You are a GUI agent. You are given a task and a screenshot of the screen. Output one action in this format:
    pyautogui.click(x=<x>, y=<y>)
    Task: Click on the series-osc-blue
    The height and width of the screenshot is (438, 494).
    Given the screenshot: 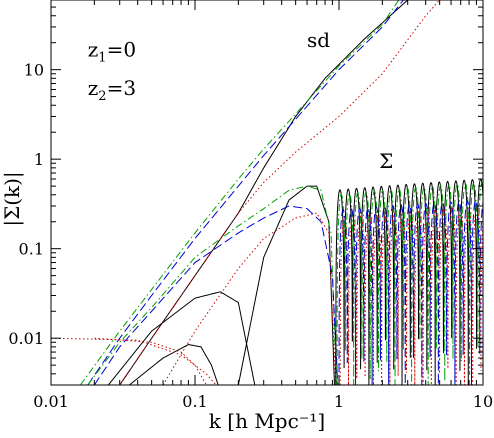 What is the action you would take?
    pyautogui.click(x=410, y=292)
    